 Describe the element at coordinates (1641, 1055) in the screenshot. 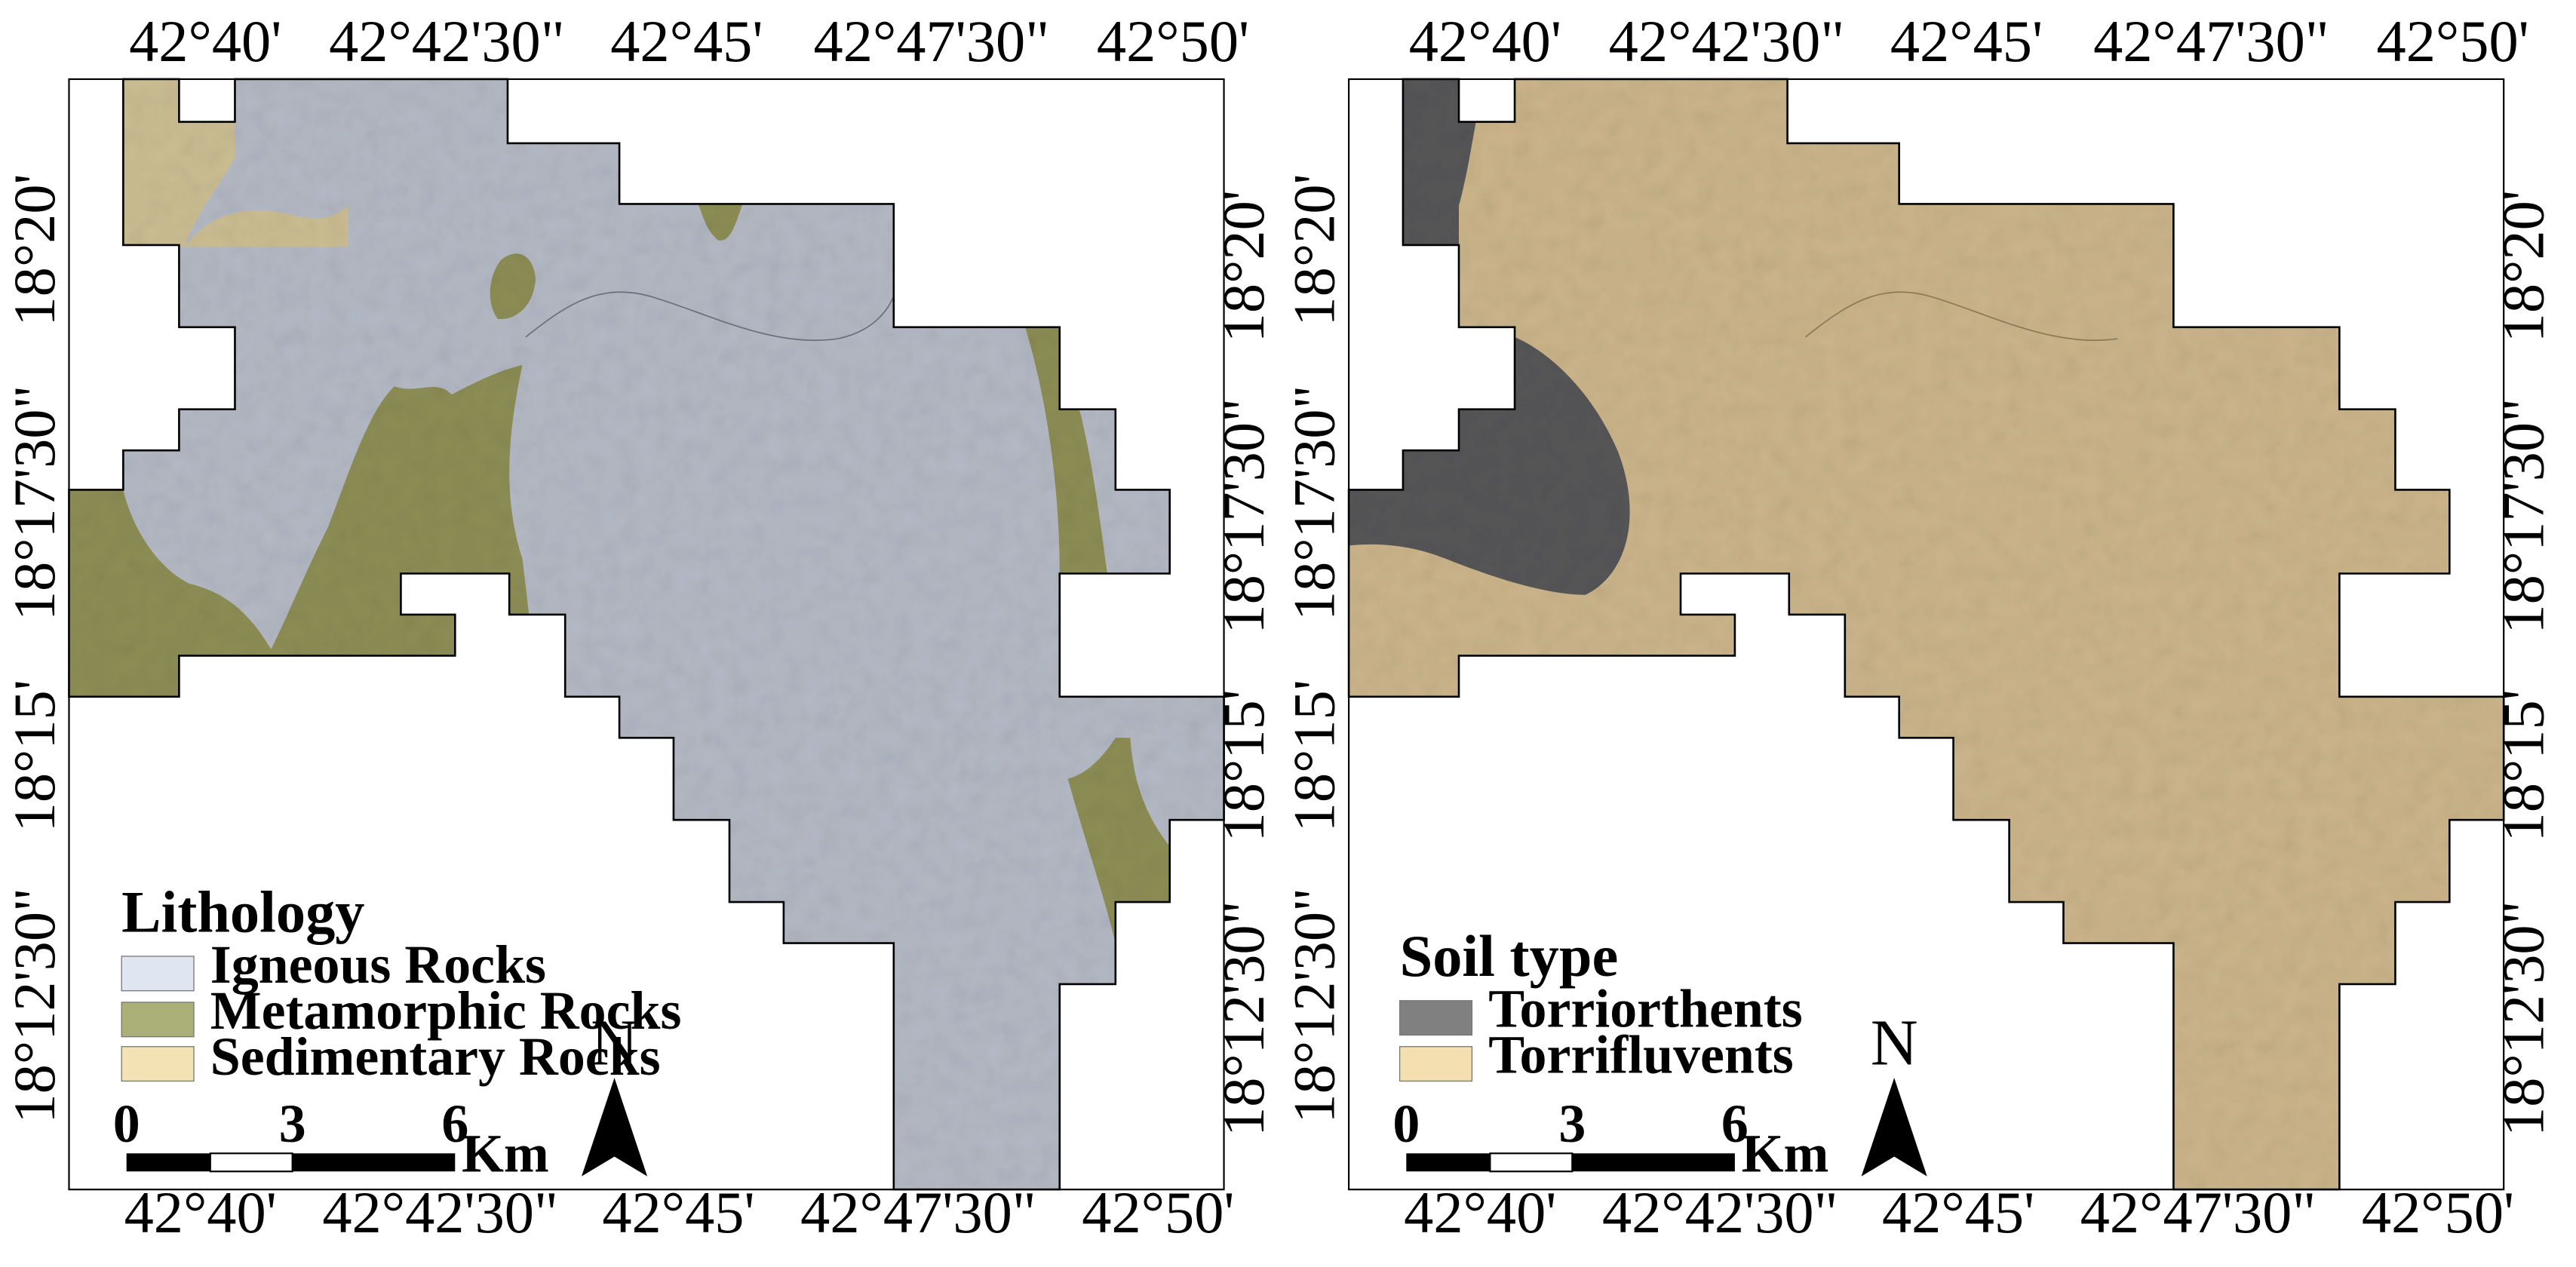

I see `legend-label-torrifluvents: Torrifluvents` at that location.